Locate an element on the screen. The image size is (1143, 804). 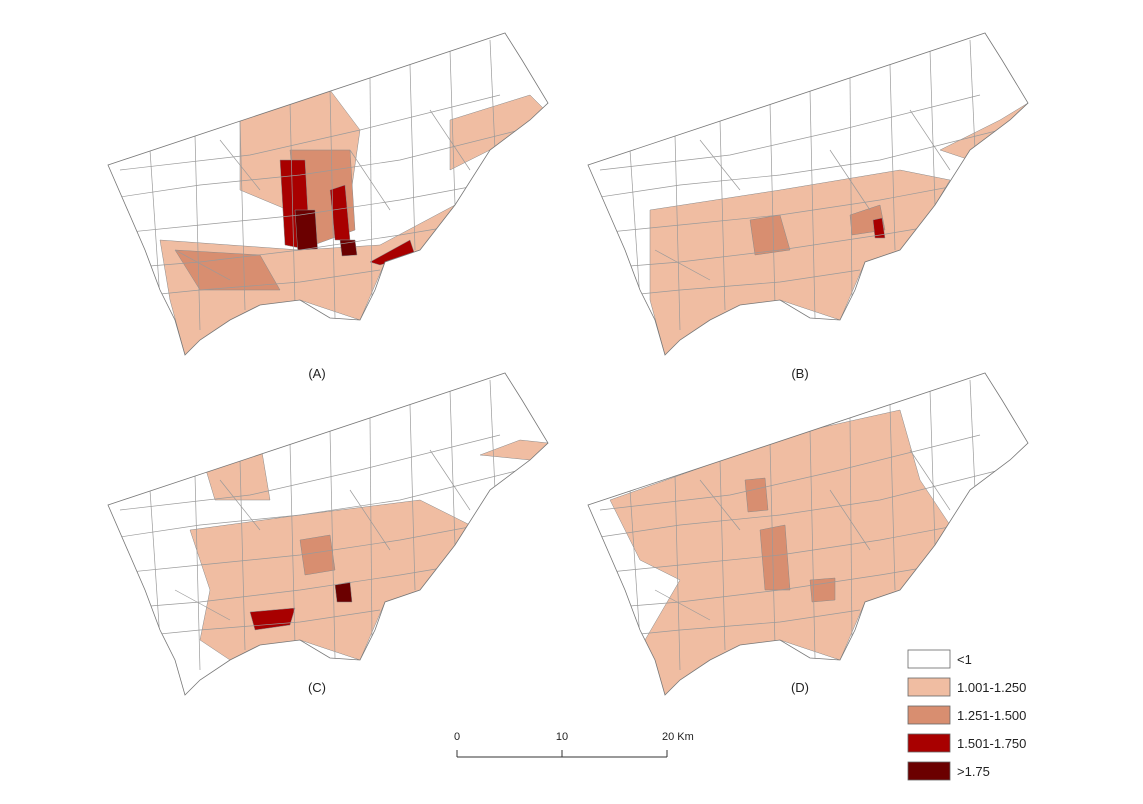
legend-label: 1.251-1.500 is located at coordinates (991, 715).